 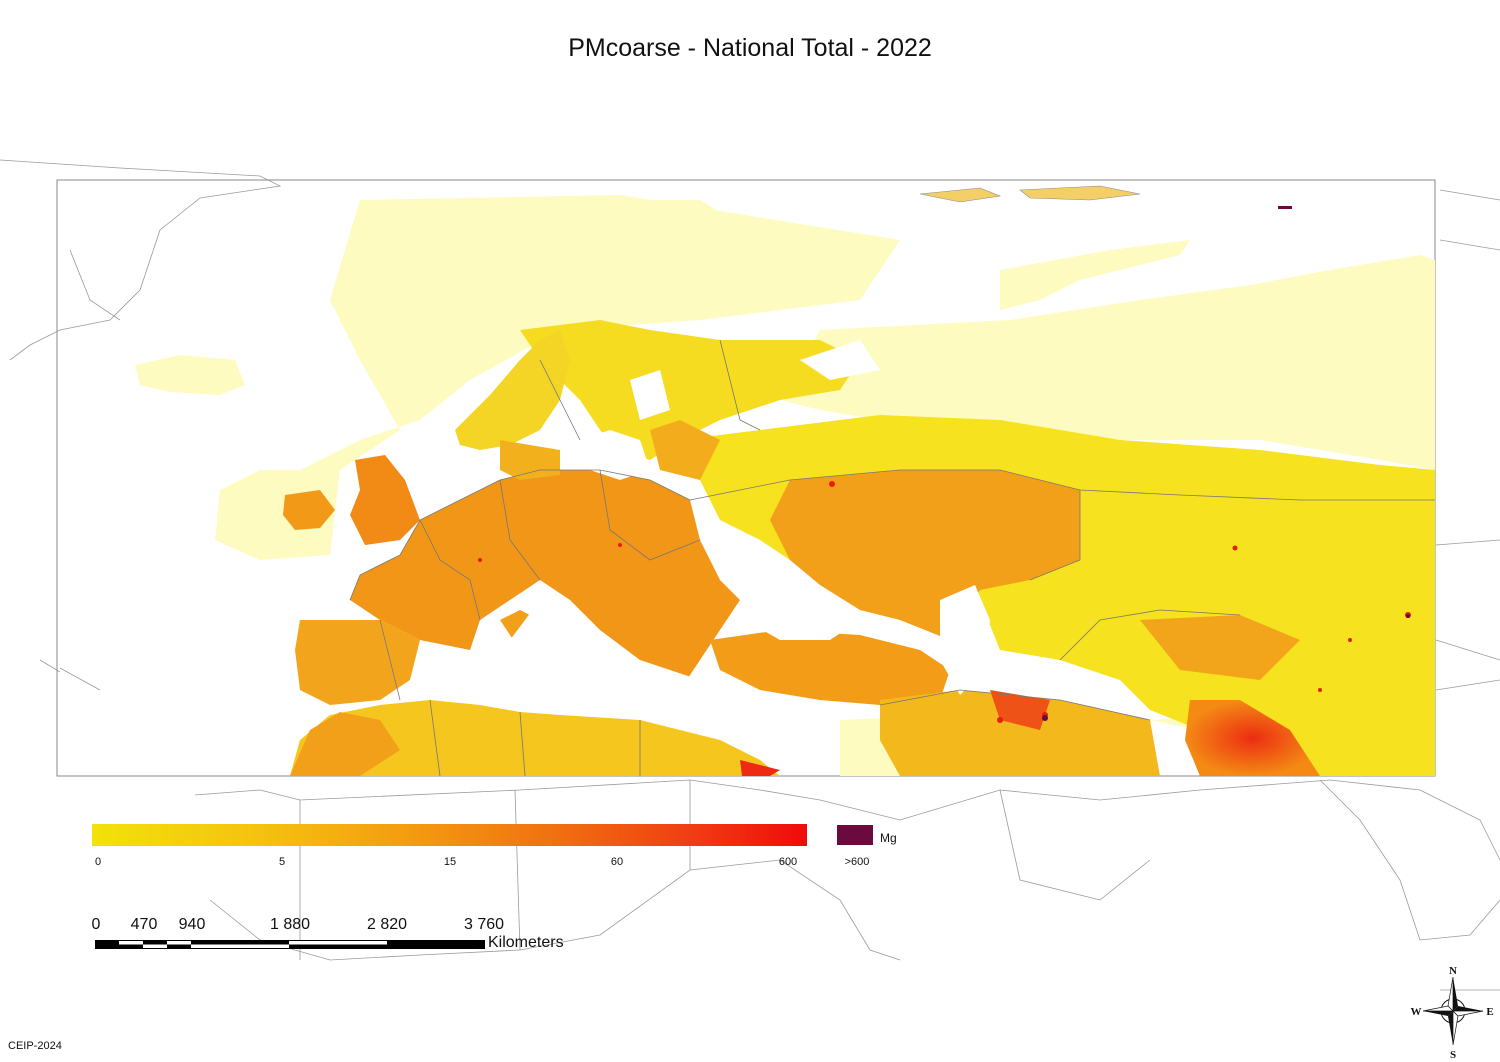 What do you see at coordinates (857, 862) in the screenshot?
I see `legend-tick: >600` at bounding box center [857, 862].